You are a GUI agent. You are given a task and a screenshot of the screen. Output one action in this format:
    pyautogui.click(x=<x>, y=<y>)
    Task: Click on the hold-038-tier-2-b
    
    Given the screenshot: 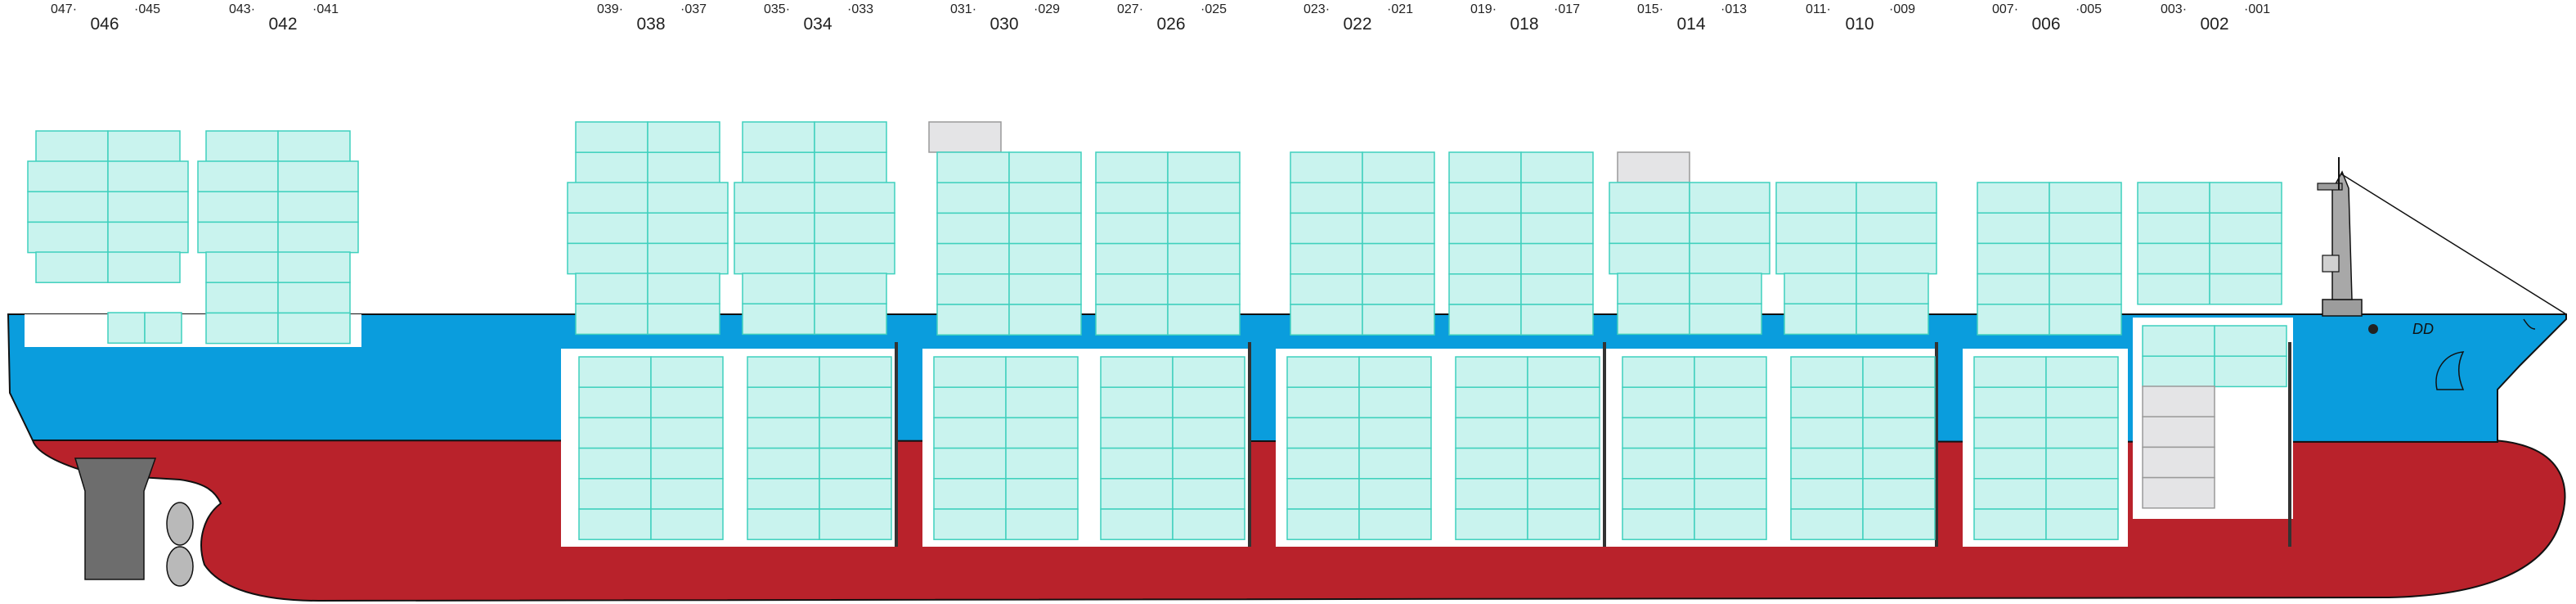 What is the action you would take?
    pyautogui.click(x=687, y=433)
    